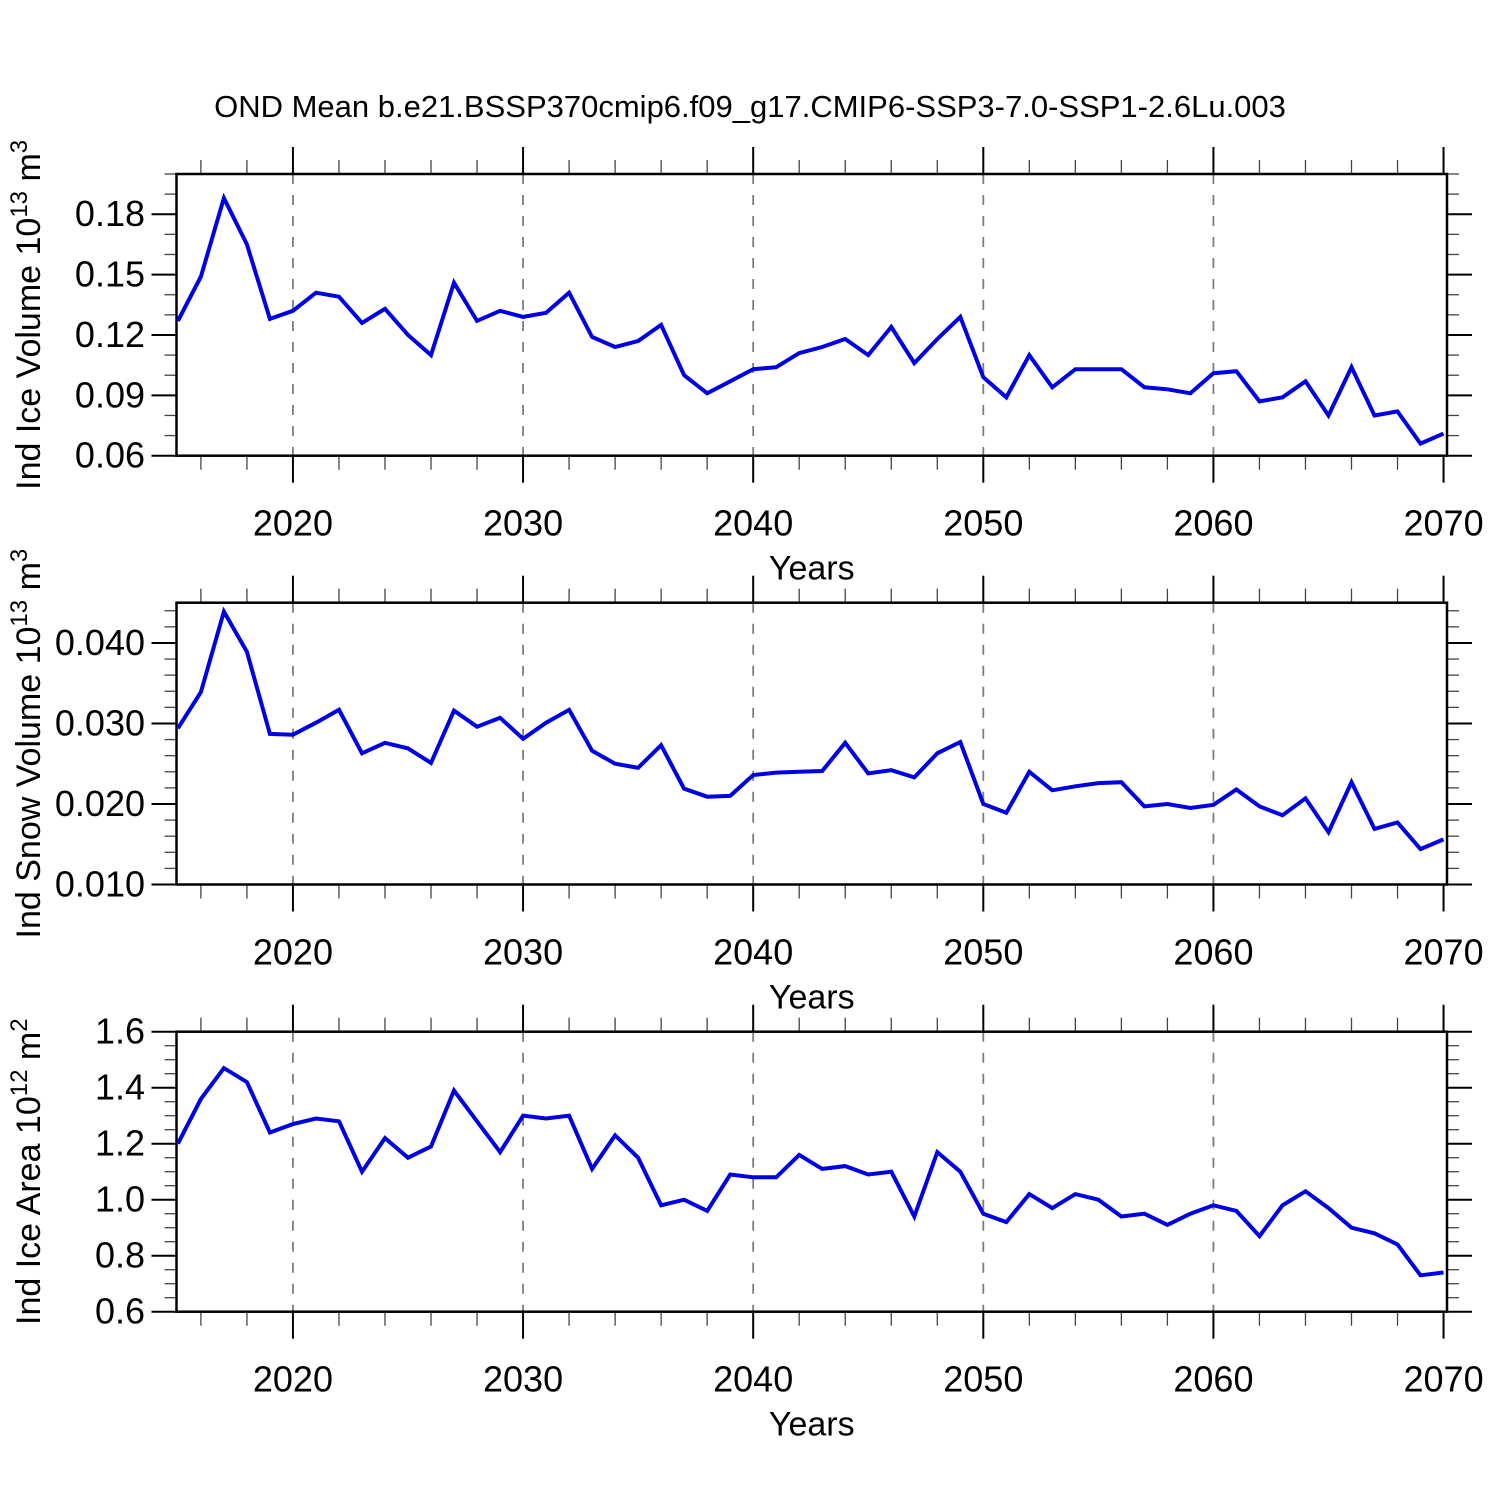 The width and height of the screenshot is (1500, 1500). I want to click on y-axis-title-ind-snow-volume: Ind Snow Volume 1013 m3, so click(27, 744).